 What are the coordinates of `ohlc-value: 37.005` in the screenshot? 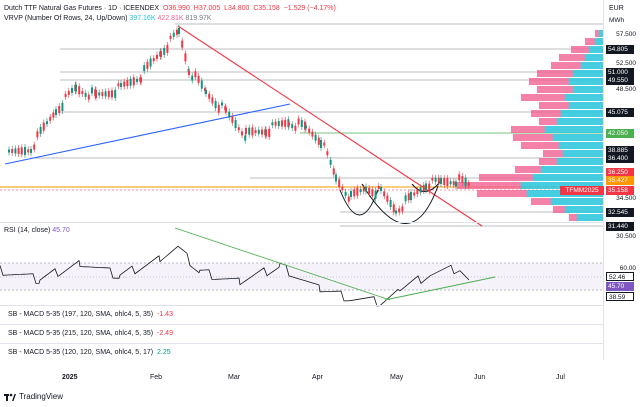 It's located at (209, 8).